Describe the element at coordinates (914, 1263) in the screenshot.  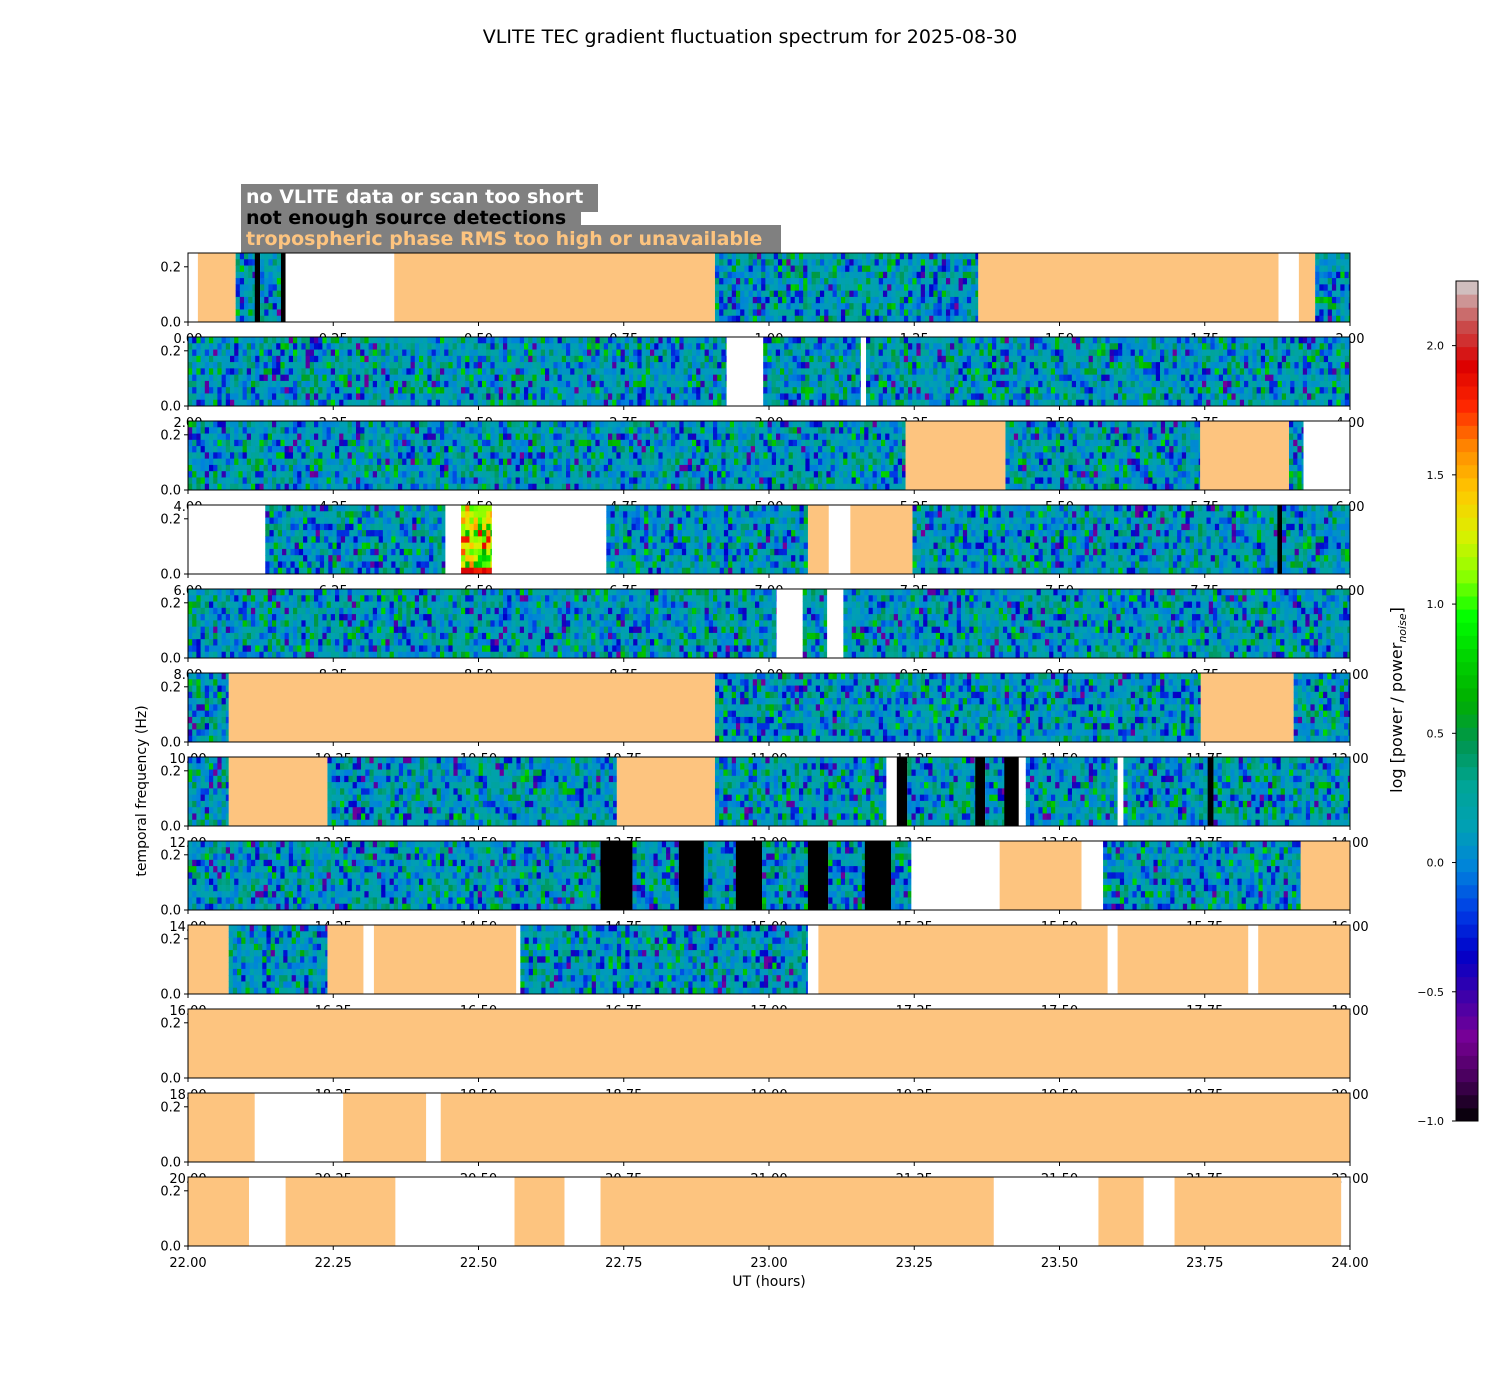
I see `x-tick-label: 23.25` at that location.